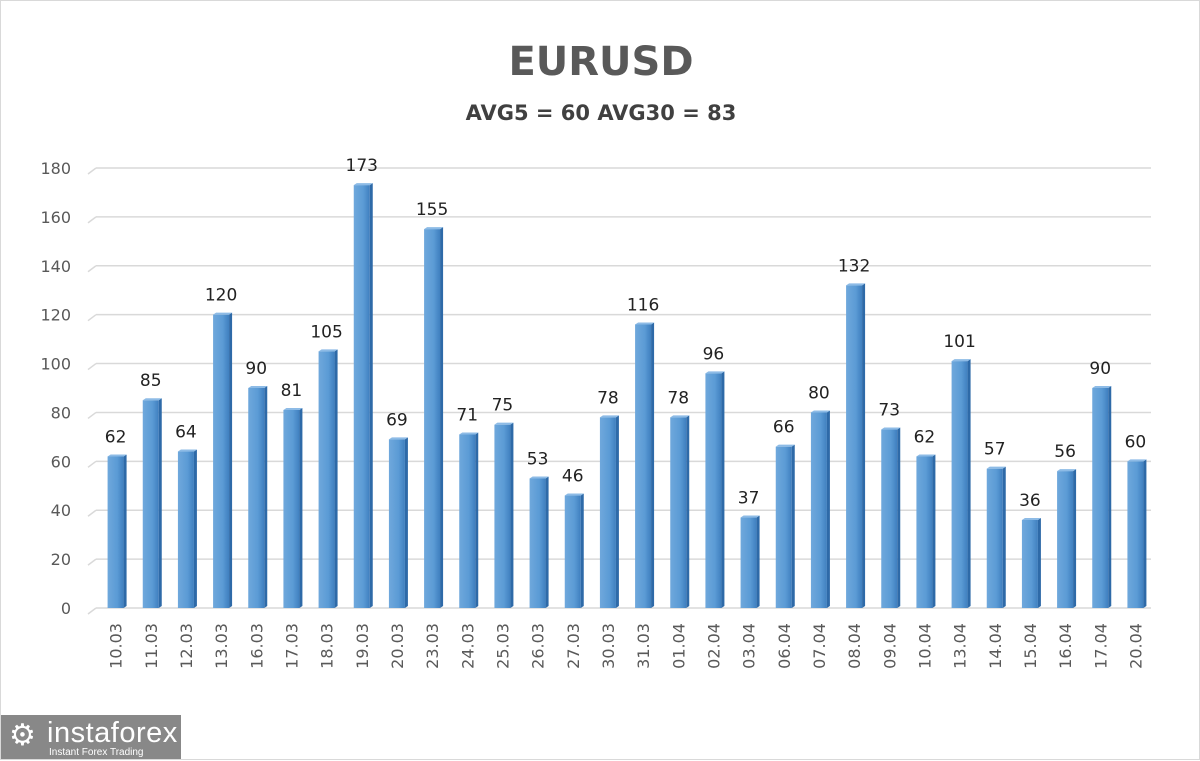  What do you see at coordinates (112, 733) in the screenshot?
I see `logo-name: instaforex` at bounding box center [112, 733].